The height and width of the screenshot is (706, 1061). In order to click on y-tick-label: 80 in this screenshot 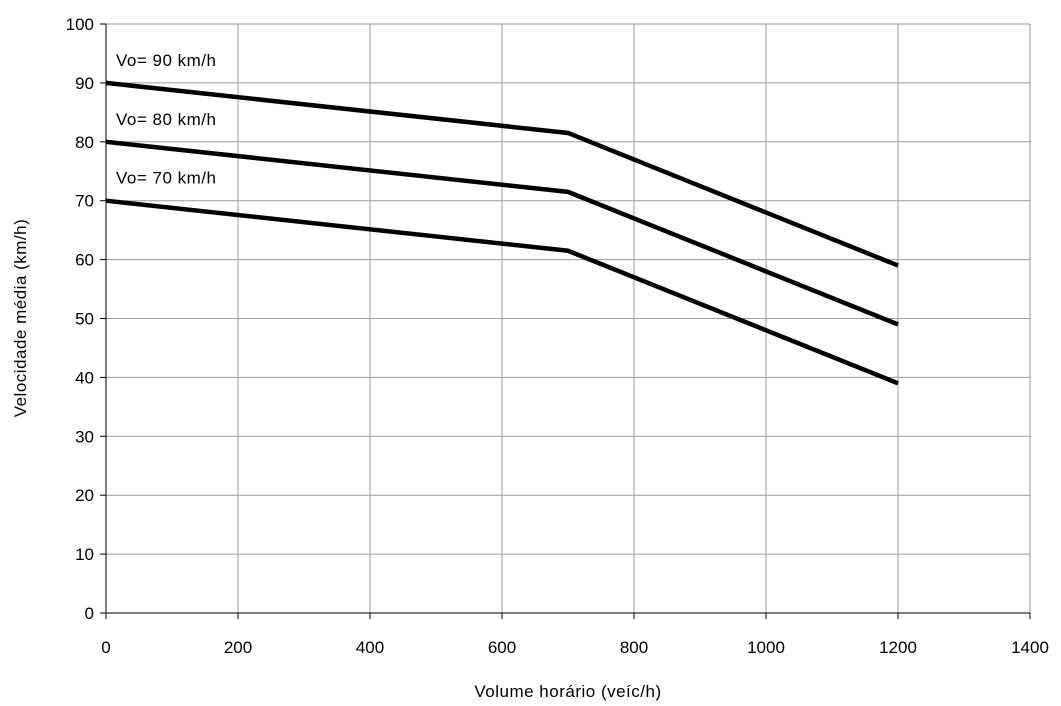, I will do `click(84, 142)`.